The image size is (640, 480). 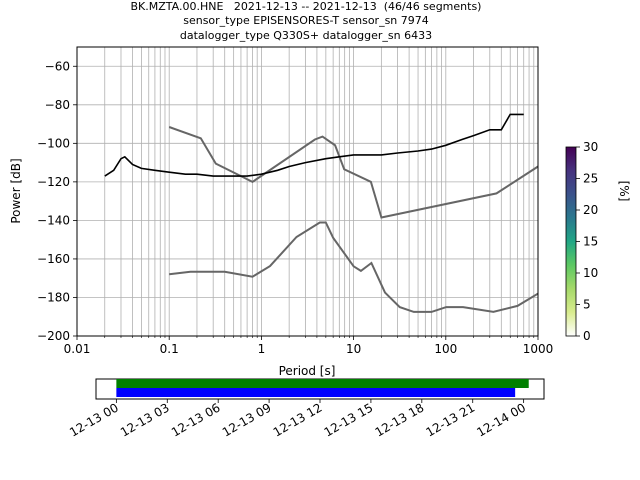 What do you see at coordinates (57, 66) in the screenshot?
I see `y-tick-label: −60` at bounding box center [57, 66].